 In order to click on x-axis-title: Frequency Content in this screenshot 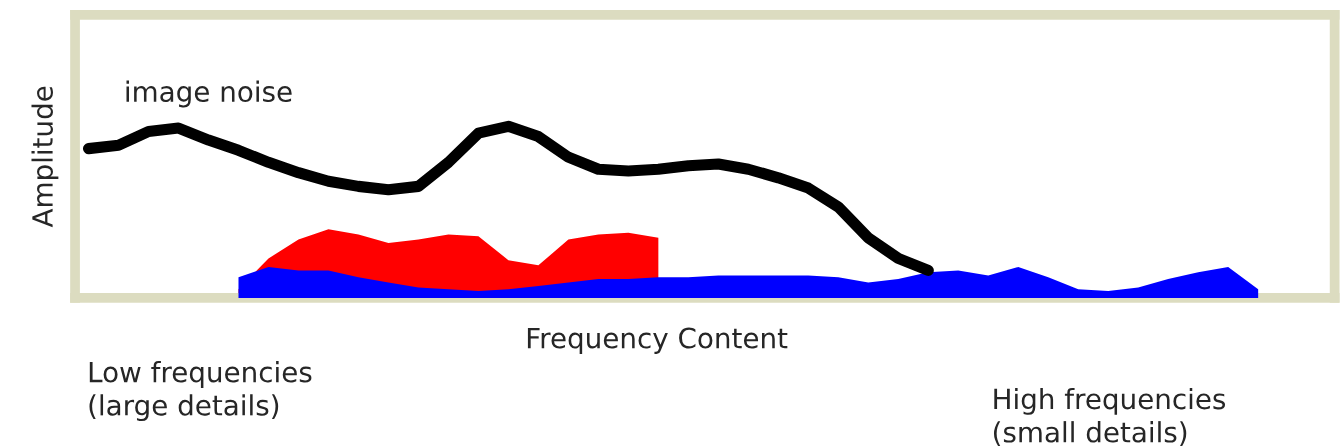, I will do `click(657, 340)`.